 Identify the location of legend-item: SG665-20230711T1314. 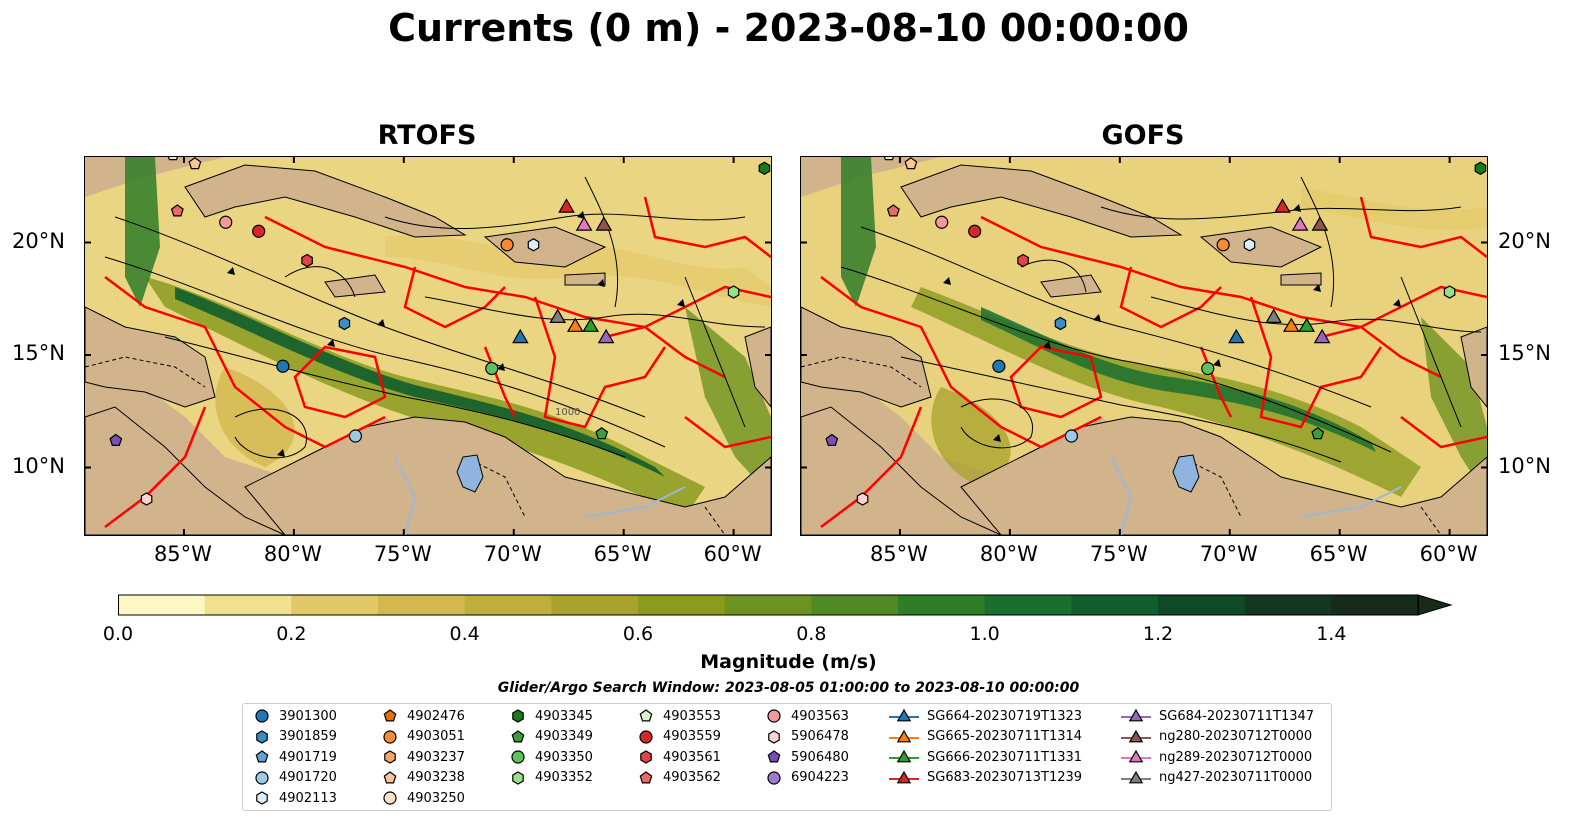
(984, 737).